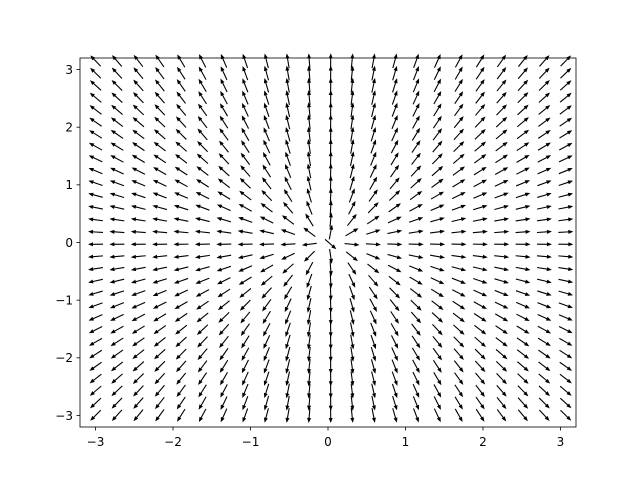 This screenshot has width=640, height=480. What do you see at coordinates (96, 442) in the screenshot?
I see `x-tick-label: −3` at bounding box center [96, 442].